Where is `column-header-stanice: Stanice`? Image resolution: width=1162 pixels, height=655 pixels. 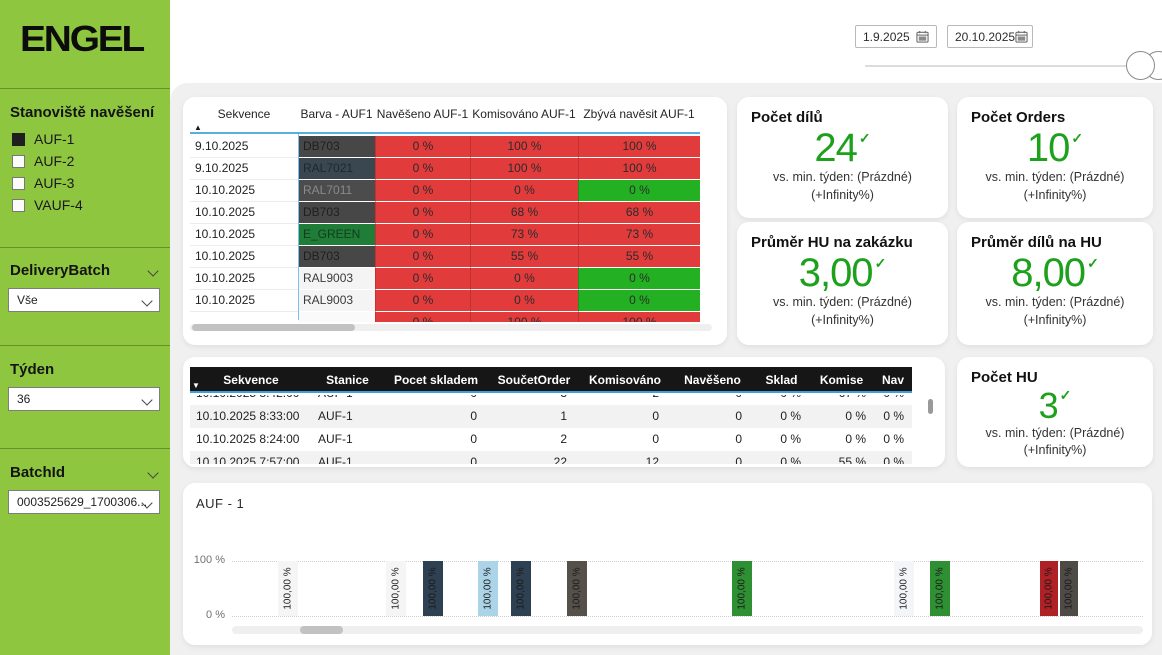
column-header-stanice: Stanice is located at coordinates (347, 380).